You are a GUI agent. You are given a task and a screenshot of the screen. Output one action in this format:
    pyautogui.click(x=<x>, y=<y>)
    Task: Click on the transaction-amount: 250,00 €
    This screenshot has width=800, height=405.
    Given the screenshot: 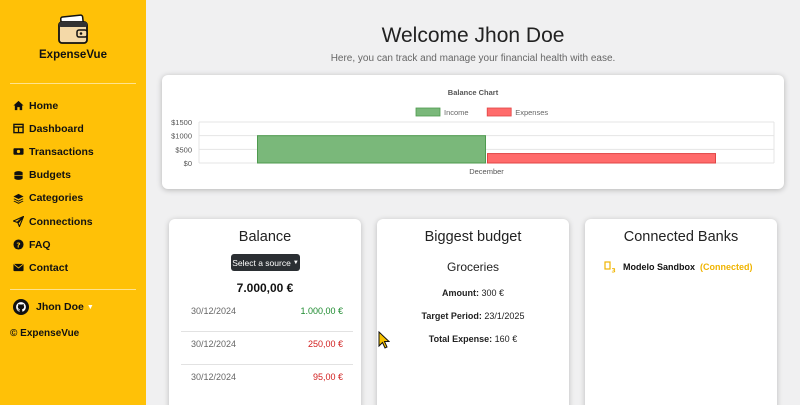 What is the action you would take?
    pyautogui.click(x=325, y=344)
    